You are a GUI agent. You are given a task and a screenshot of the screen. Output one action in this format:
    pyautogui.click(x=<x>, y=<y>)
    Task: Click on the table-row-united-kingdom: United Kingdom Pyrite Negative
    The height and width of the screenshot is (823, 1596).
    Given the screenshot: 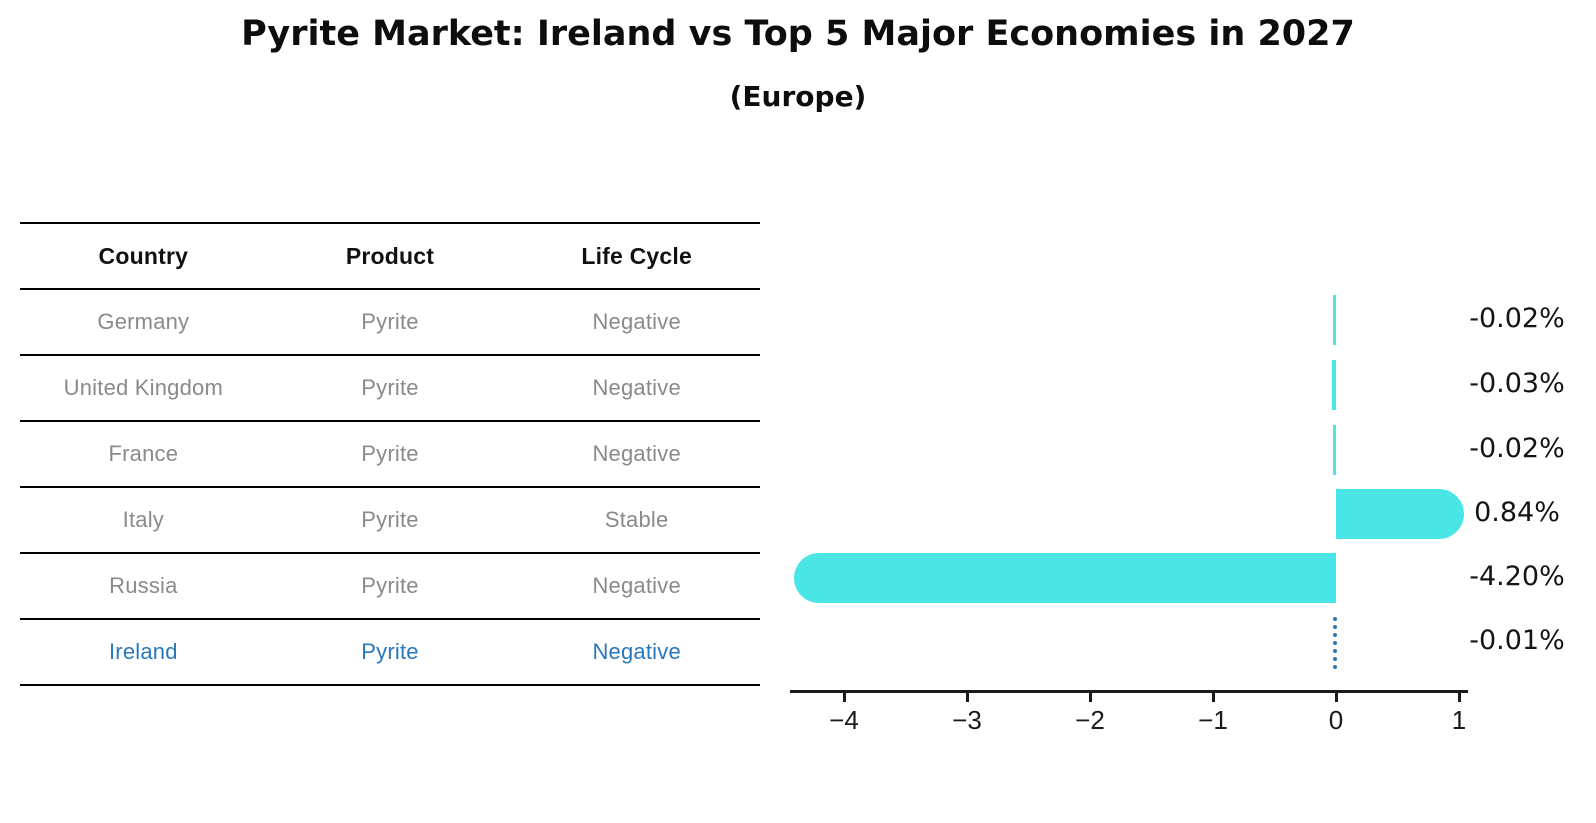 What is the action you would take?
    pyautogui.click(x=390, y=389)
    